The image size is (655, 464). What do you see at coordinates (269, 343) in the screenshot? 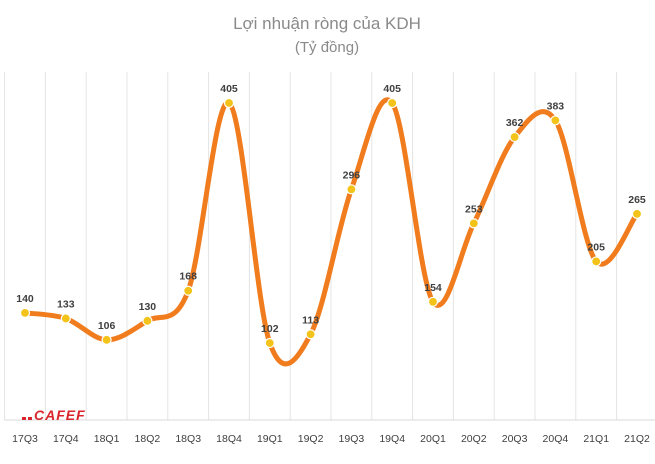
I see `data-point-19Q1` at bounding box center [269, 343].